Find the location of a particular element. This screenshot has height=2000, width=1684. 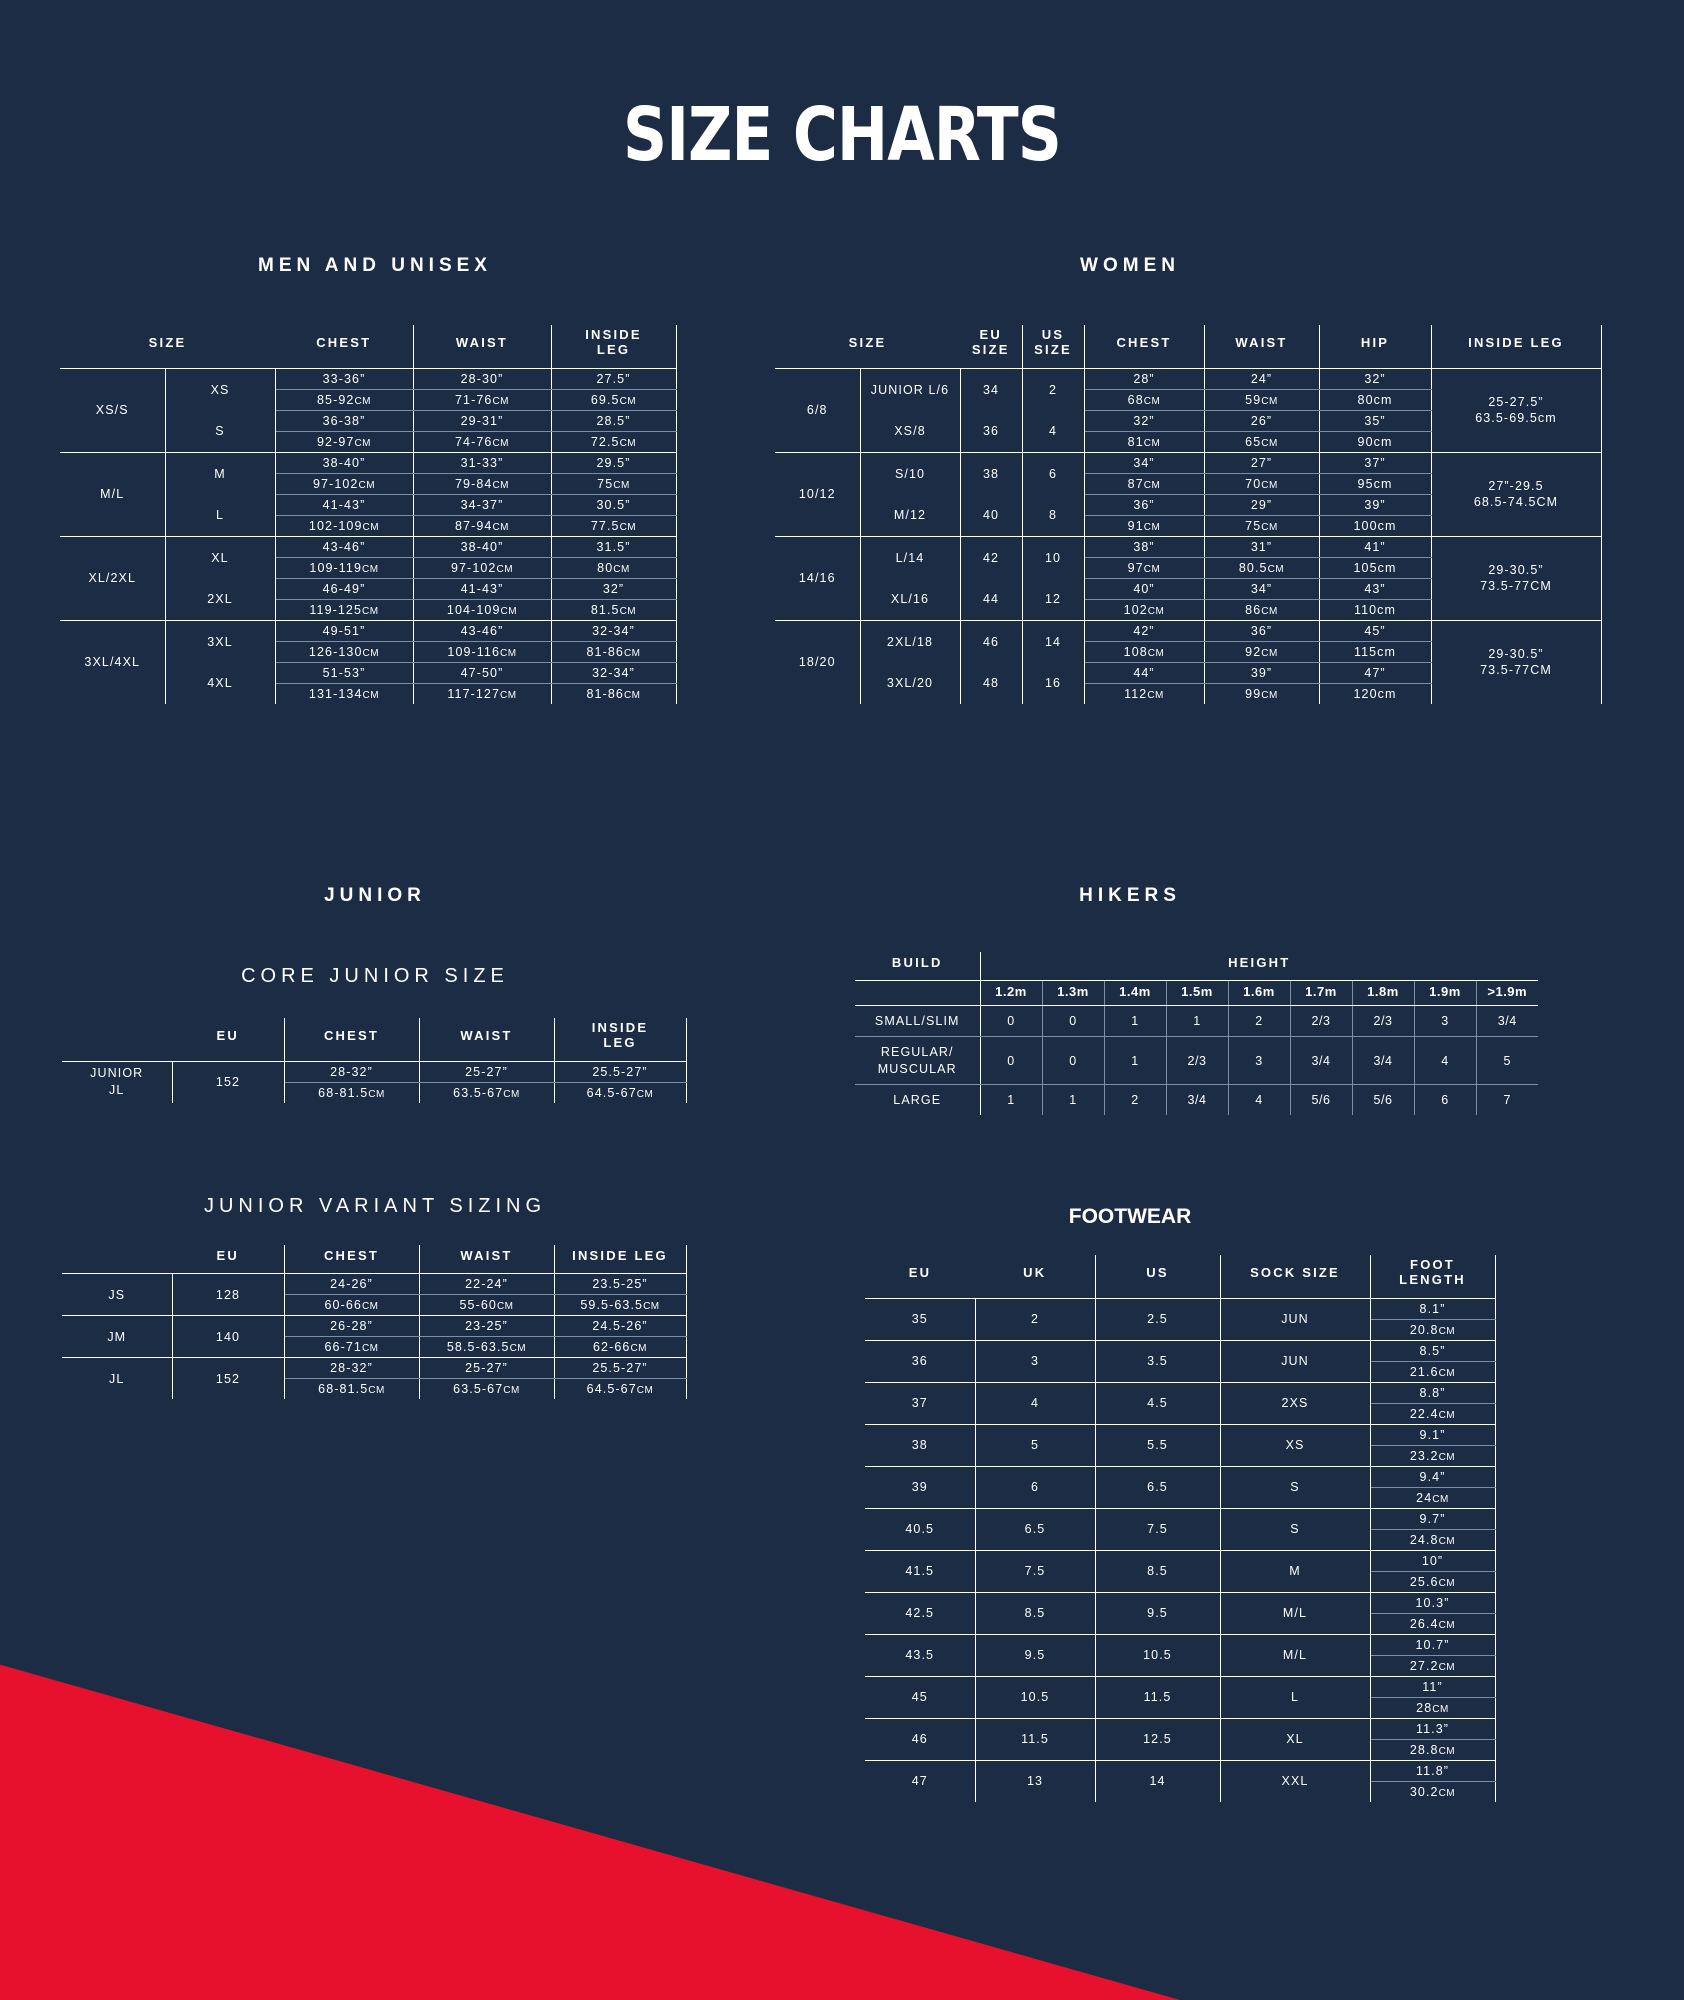

table-row: XS/8 36 4 32” 26” 35” is located at coordinates (1188, 431).